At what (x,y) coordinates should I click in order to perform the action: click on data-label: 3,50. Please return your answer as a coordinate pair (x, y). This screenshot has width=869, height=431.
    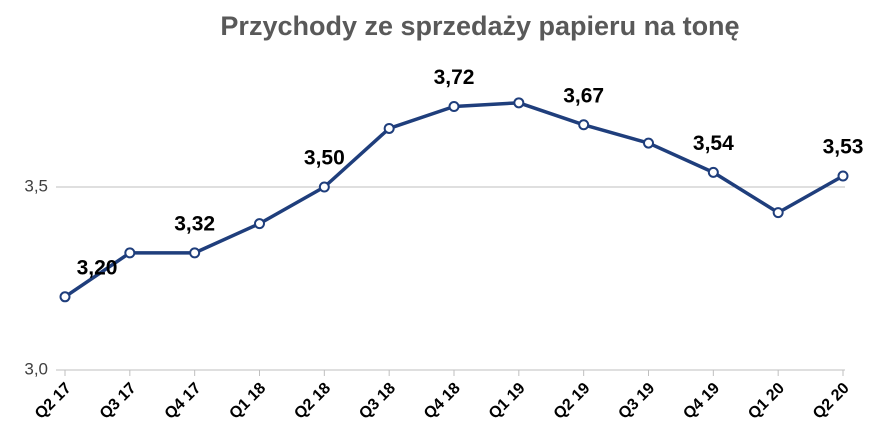
    Looking at the image, I should click on (324, 158).